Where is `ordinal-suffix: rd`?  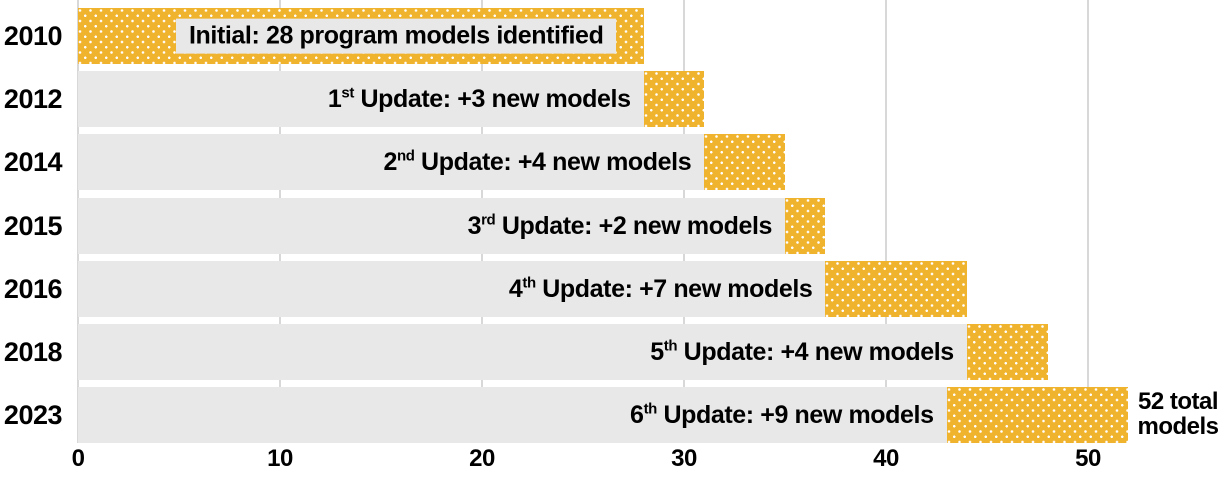
ordinal-suffix: rd is located at coordinates (488, 220).